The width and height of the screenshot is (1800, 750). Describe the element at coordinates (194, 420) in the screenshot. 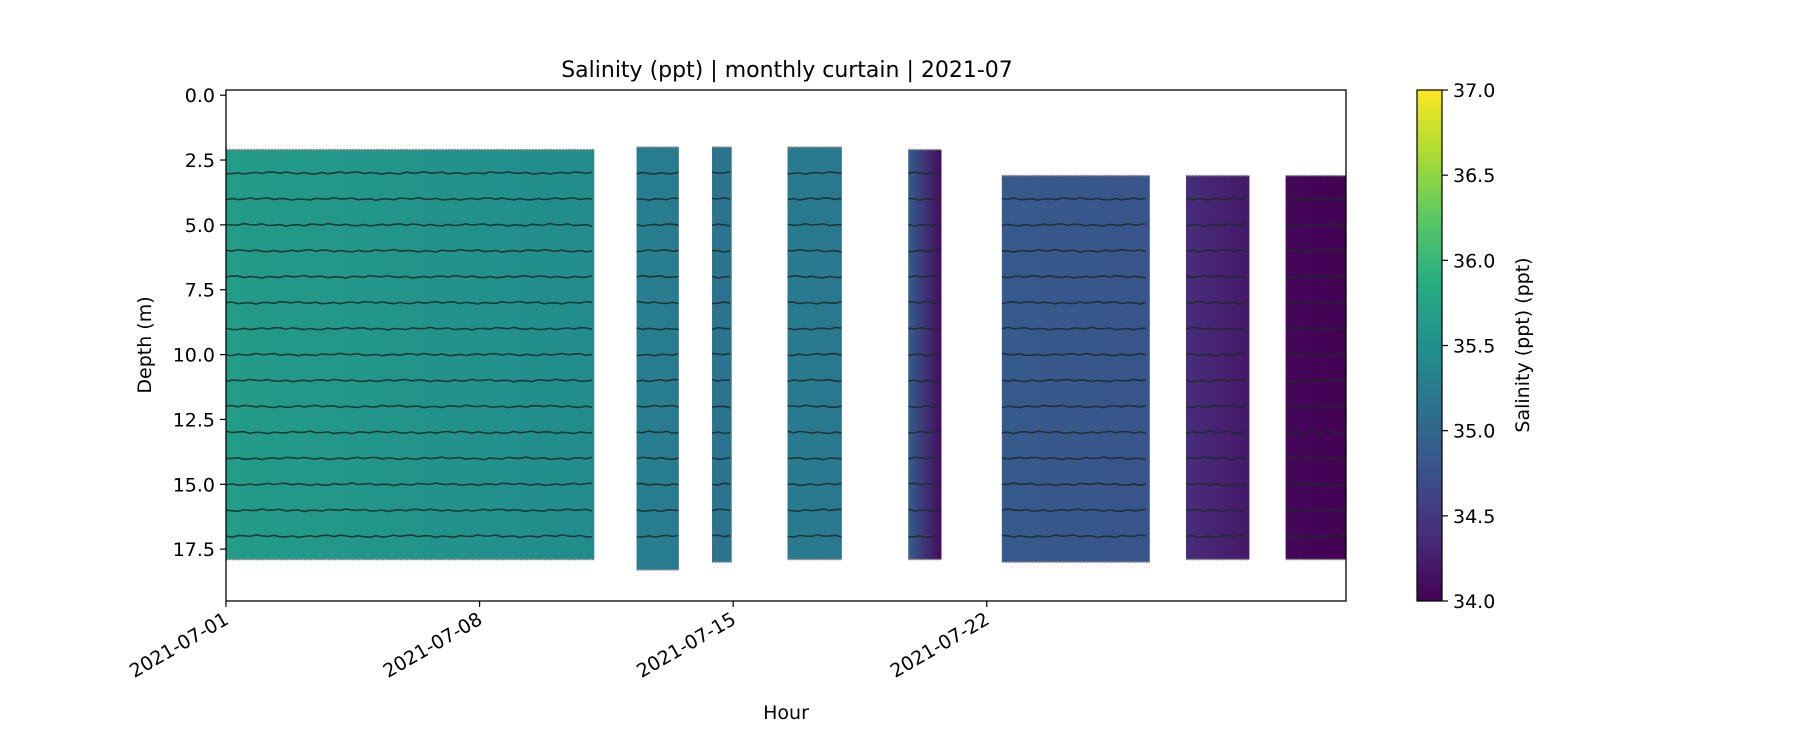

I see `y-tick-label: 12.5` at that location.